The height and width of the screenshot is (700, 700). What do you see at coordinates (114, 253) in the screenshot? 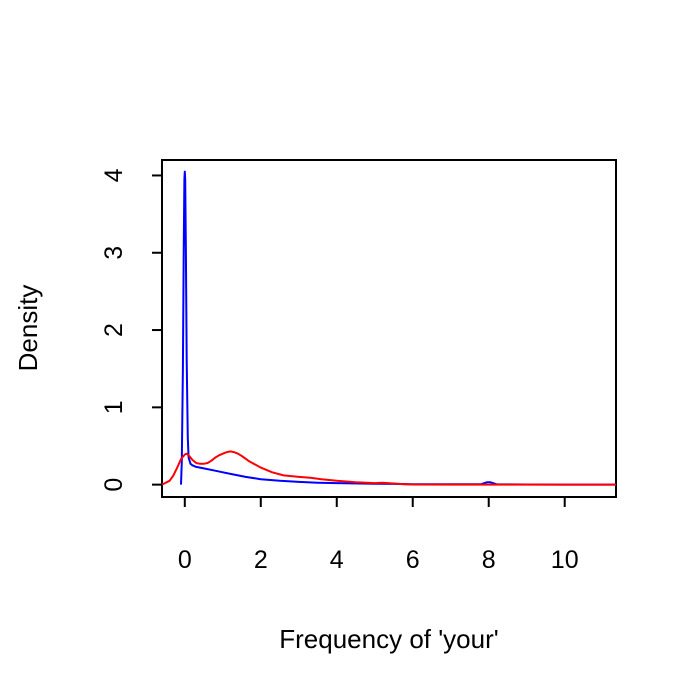
I see `y-tick-label: 3` at bounding box center [114, 253].